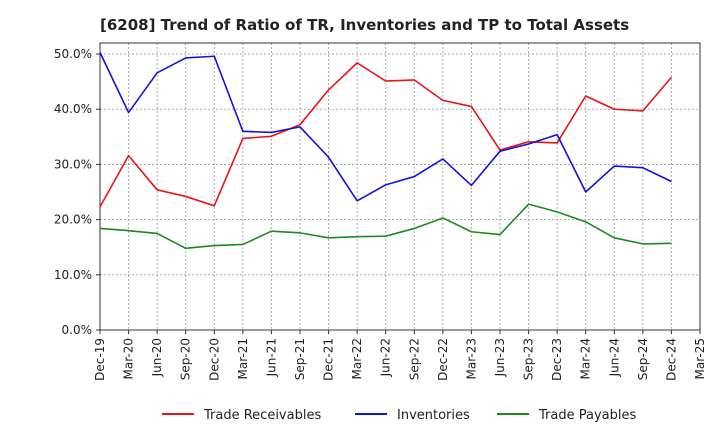 The width and height of the screenshot is (720, 440). I want to click on x-tick-label: Mar-25, so click(700, 358).